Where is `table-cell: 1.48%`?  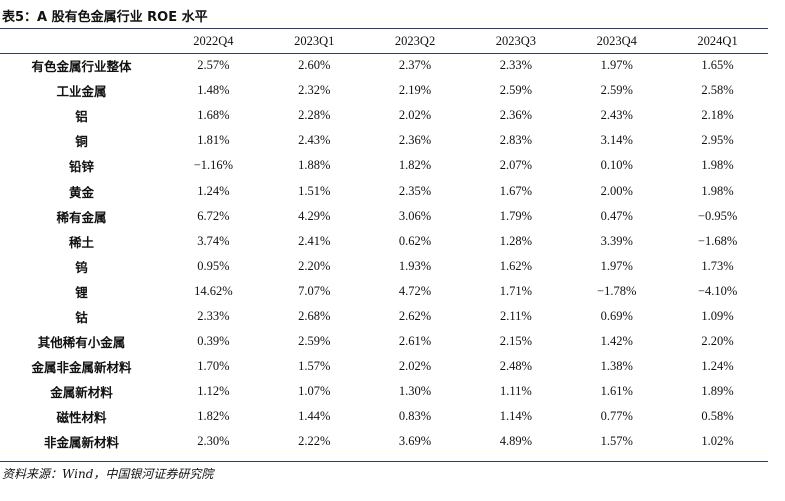
table-cell: 1.48% is located at coordinates (213, 90).